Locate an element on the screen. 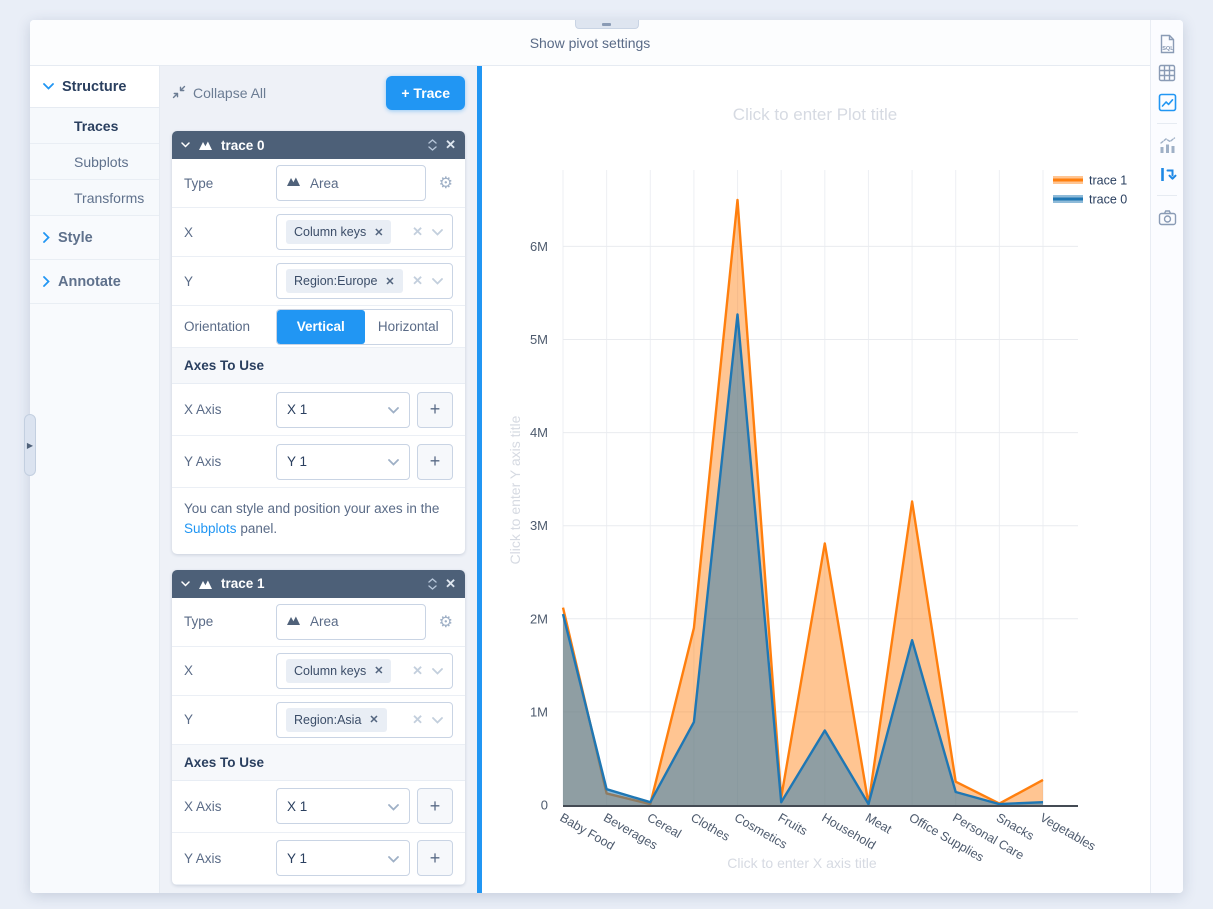 The image size is (1213, 909). add-trace-button: + Trace is located at coordinates (425, 93).